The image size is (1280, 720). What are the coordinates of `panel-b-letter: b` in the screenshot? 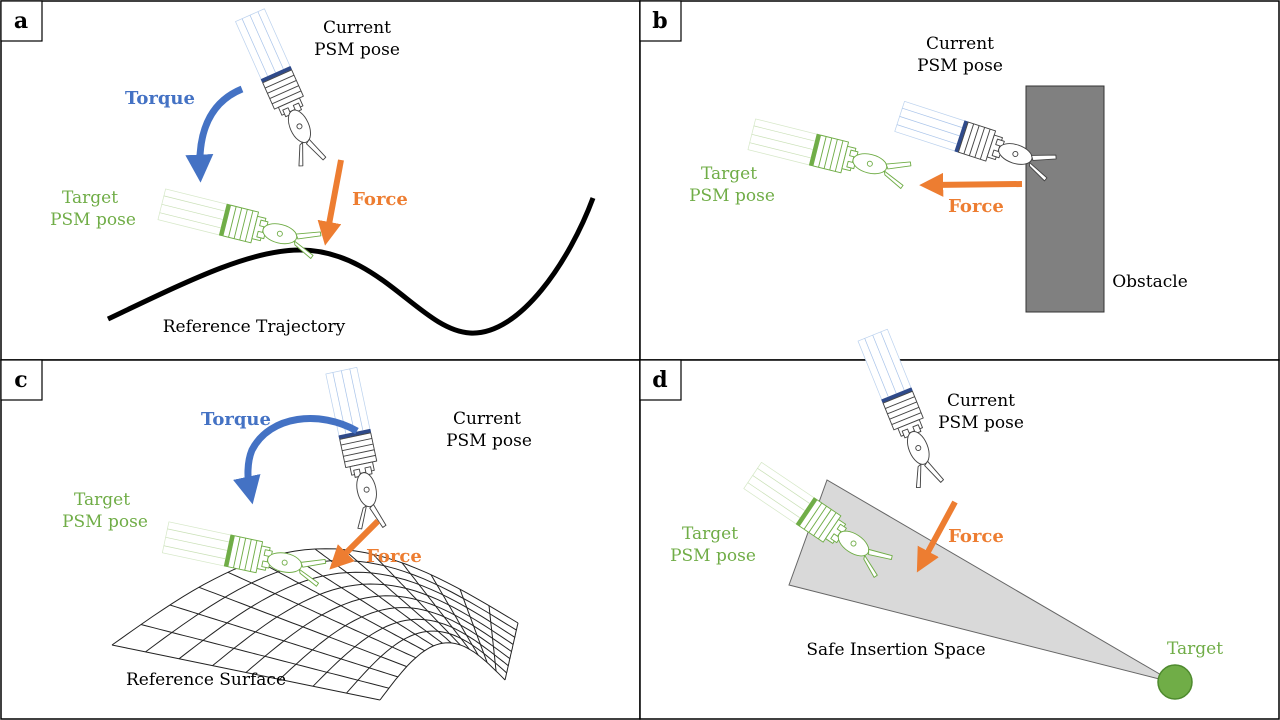 It's located at (659, 21).